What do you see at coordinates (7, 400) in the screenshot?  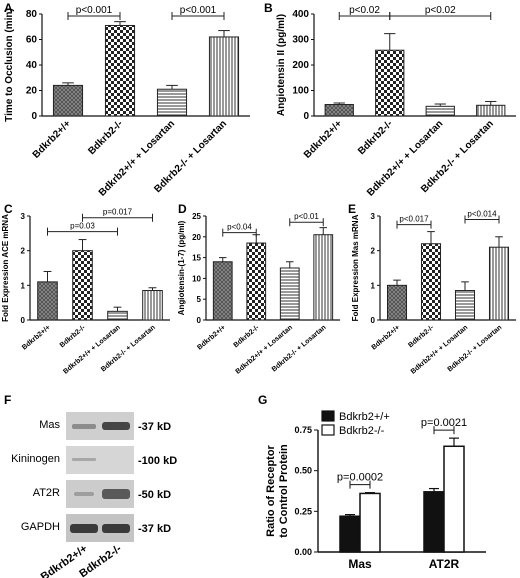 I see `panel-label-f: F` at bounding box center [7, 400].